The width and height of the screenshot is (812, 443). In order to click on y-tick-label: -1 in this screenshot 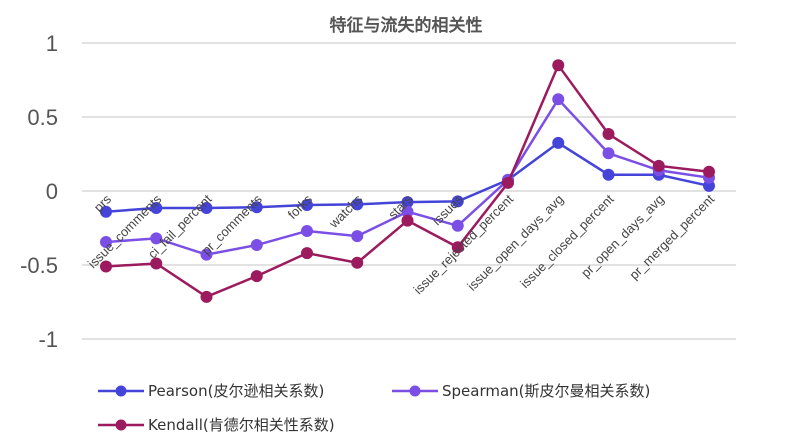, I will do `click(48, 339)`.